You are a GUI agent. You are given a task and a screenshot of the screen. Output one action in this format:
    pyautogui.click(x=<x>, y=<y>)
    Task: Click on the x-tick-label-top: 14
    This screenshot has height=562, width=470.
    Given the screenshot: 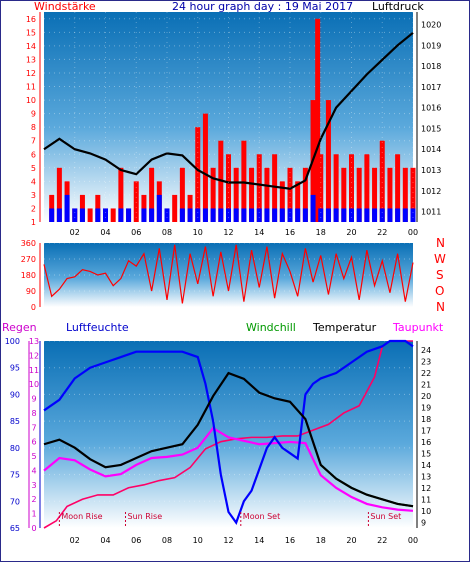 What is the action you would take?
    pyautogui.click(x=259, y=232)
    